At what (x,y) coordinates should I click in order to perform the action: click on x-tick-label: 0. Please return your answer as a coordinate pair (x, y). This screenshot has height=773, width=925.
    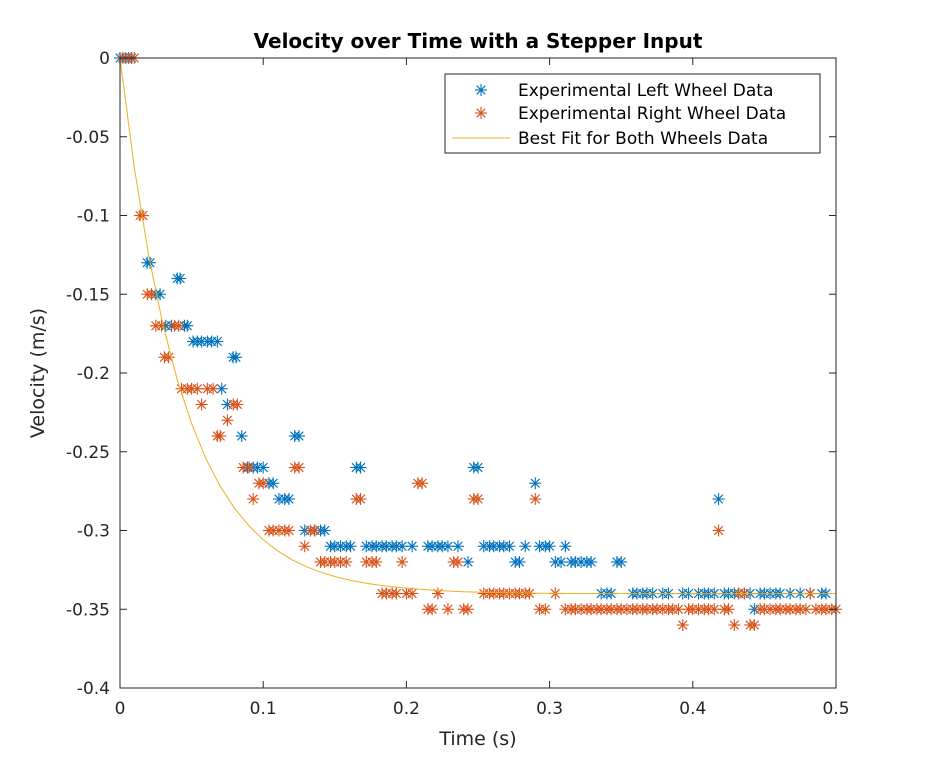
    Looking at the image, I should click on (120, 709).